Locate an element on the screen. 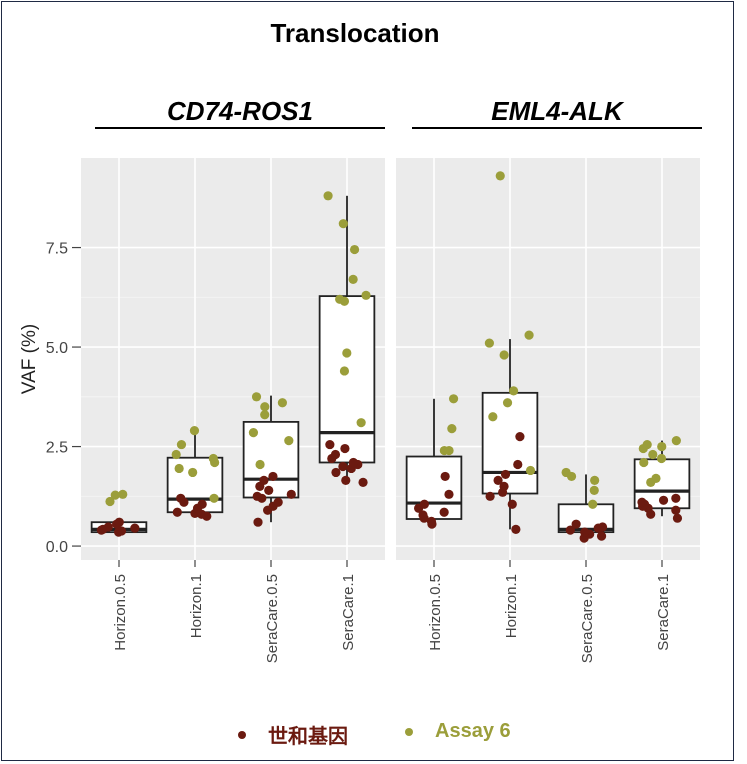  panel-title-eml4-alk: EML4-ALK is located at coordinates (557, 111).